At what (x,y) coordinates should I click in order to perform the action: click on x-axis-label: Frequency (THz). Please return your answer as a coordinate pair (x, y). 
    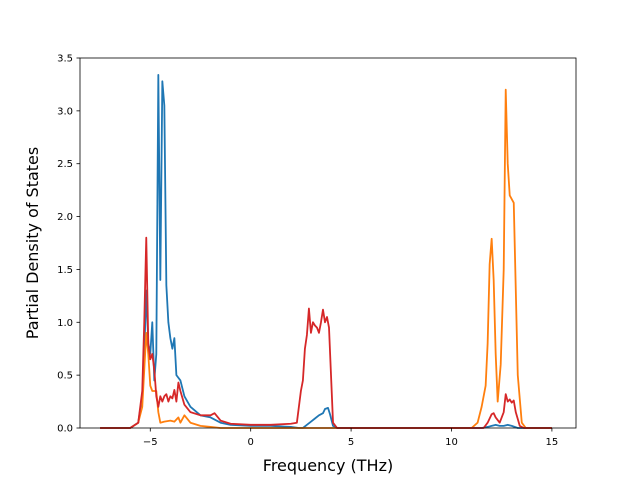
    Looking at the image, I should click on (328, 465).